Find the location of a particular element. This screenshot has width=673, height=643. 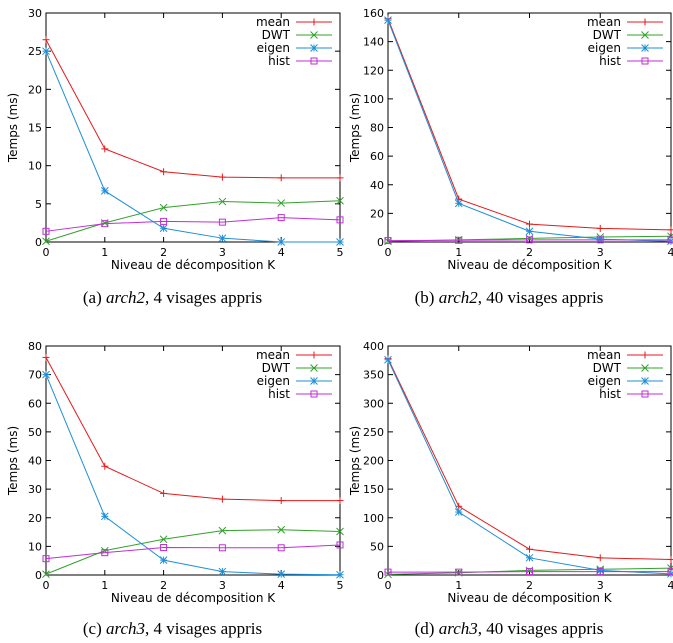

x-axis-label-a: Niveau de décomposition K is located at coordinates (193, 265).